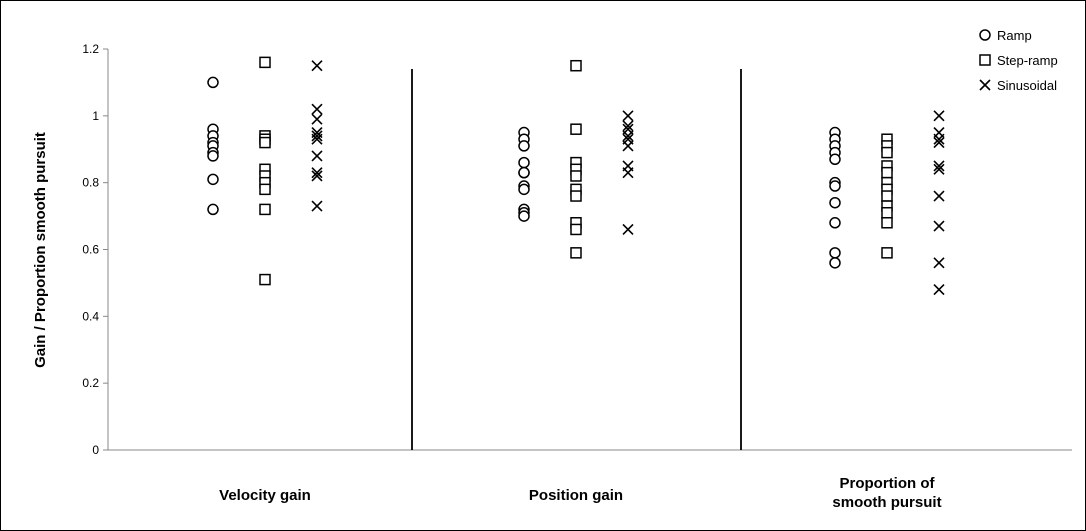  I want to click on legend-marker-ramp, so click(985, 35).